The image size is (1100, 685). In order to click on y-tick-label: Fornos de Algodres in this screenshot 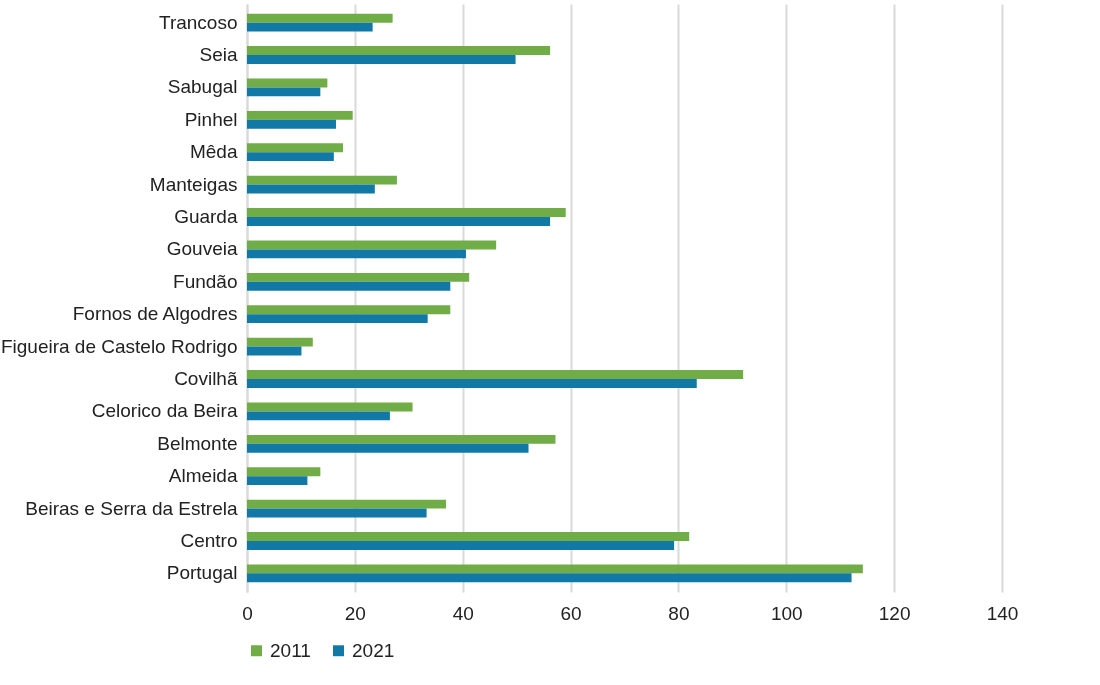, I will do `click(155, 314)`.